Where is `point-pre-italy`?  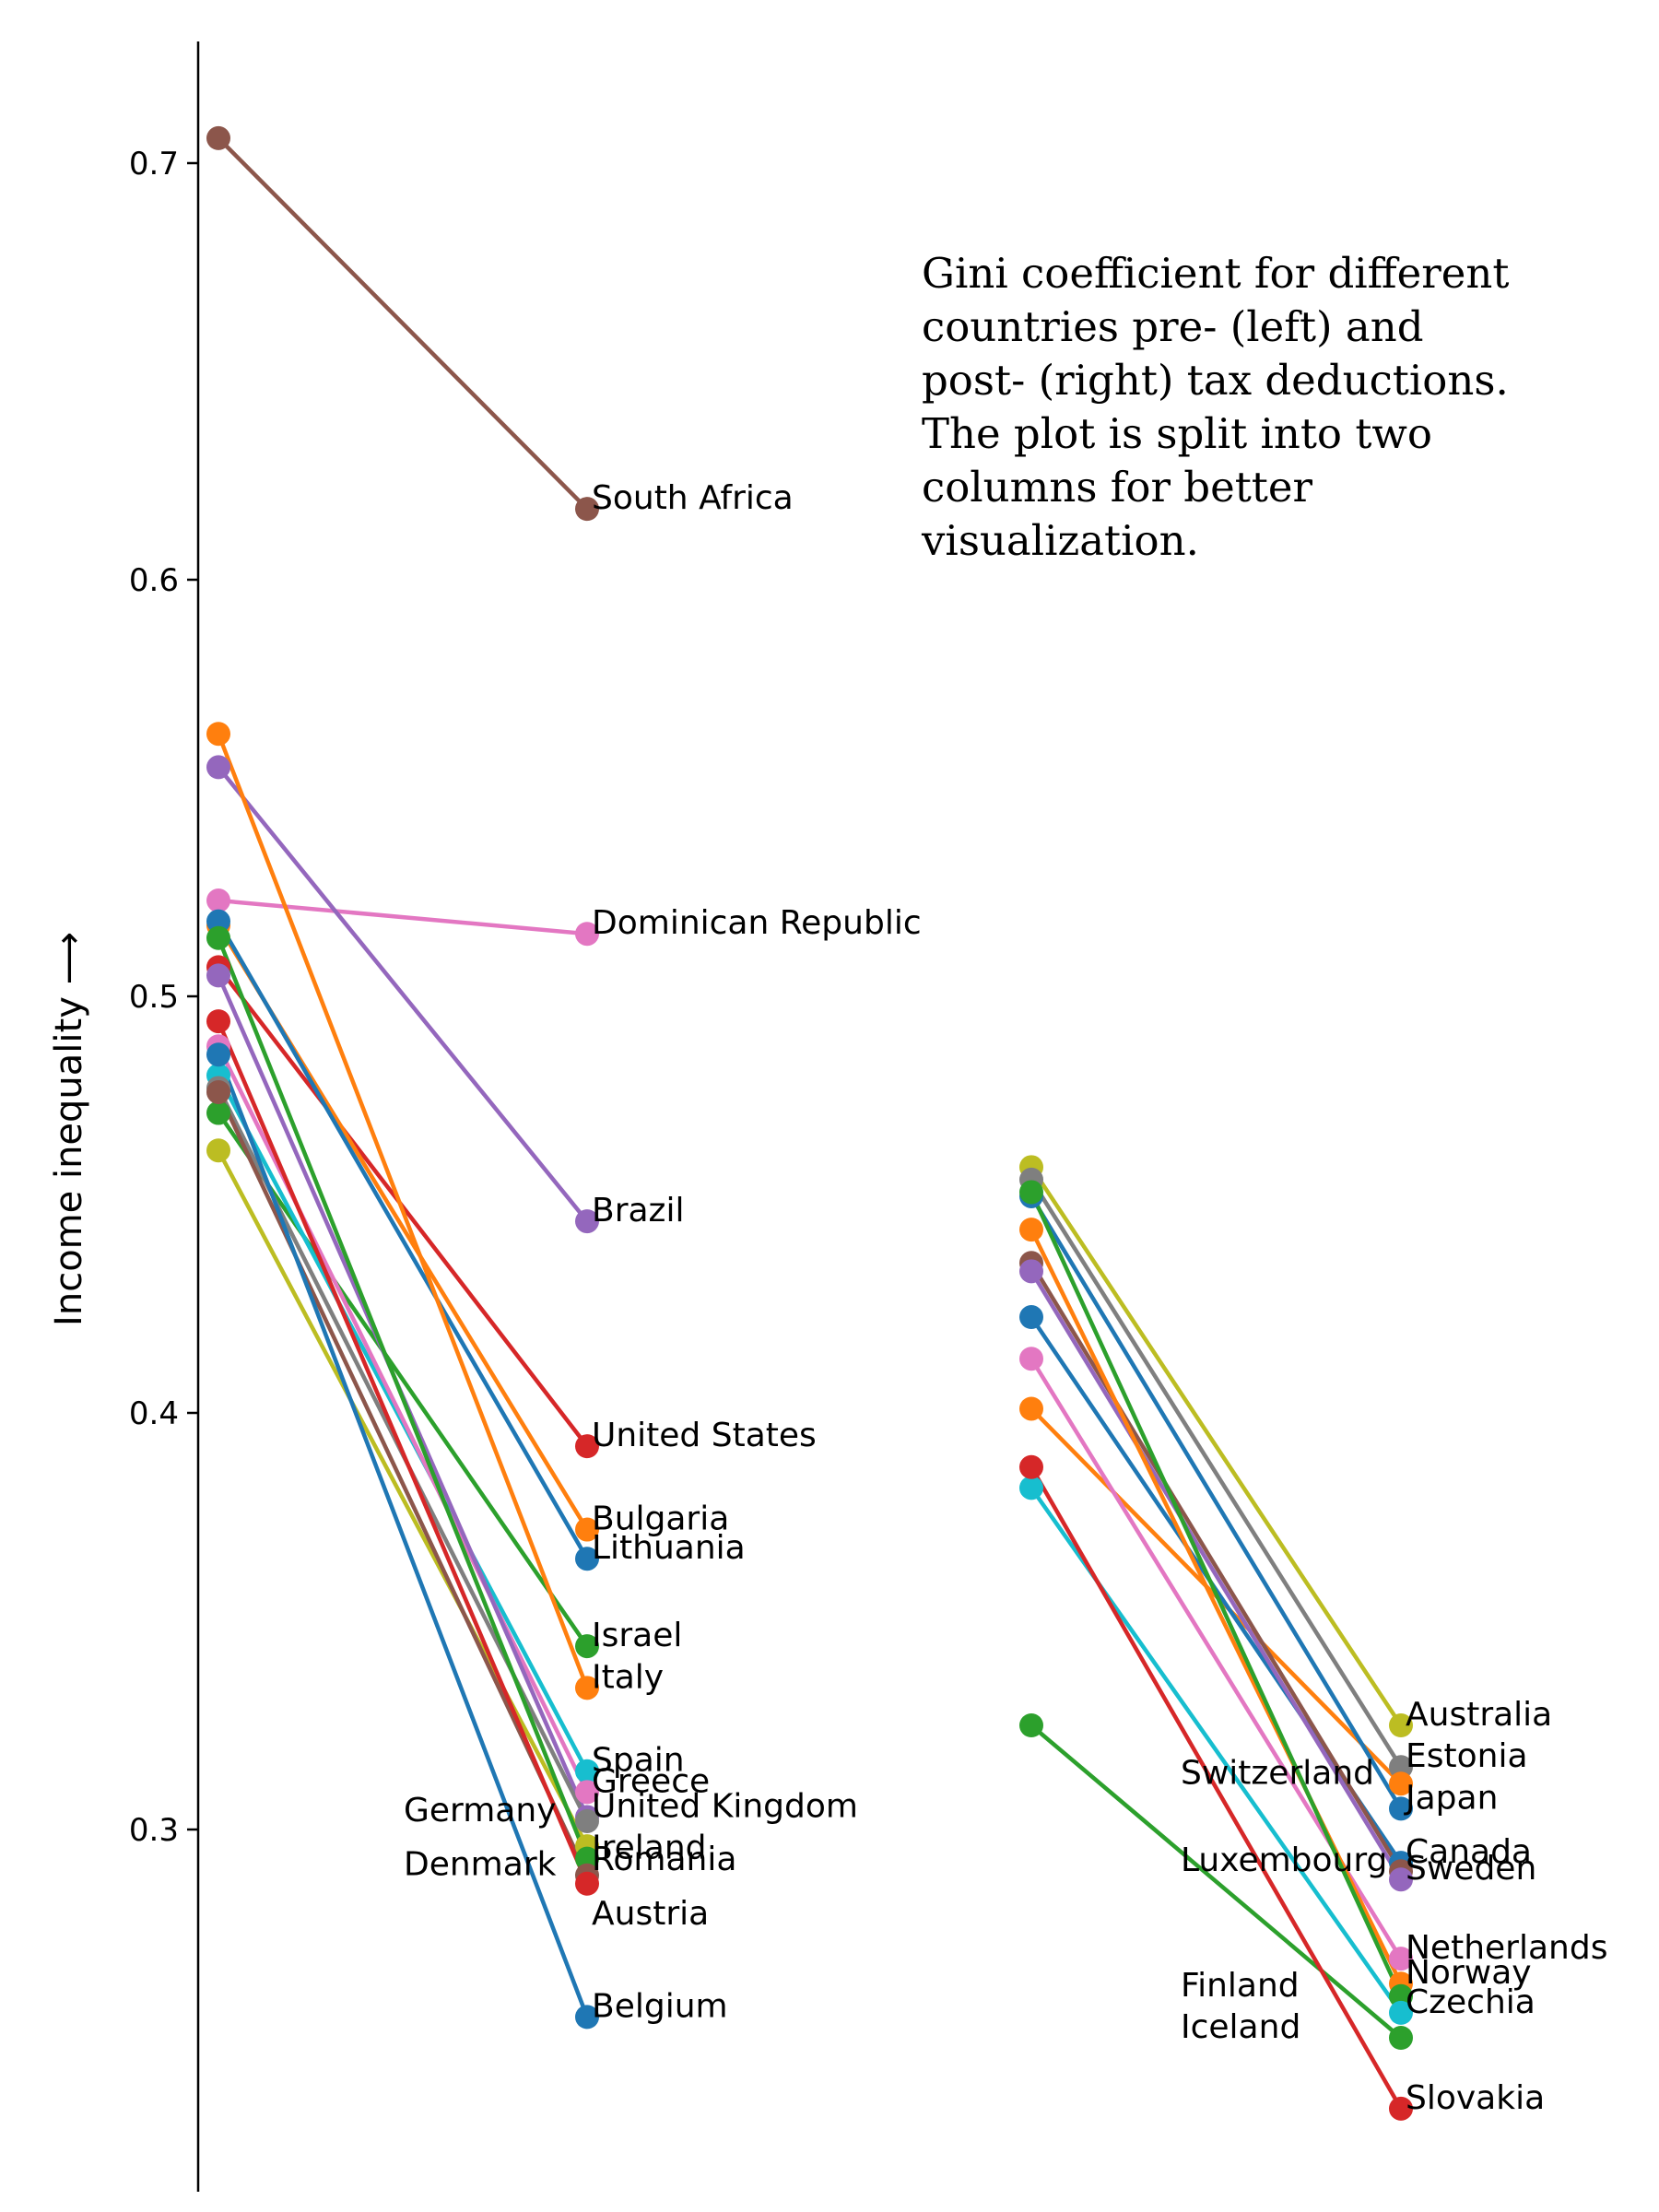
point-pre-italy is located at coordinates (218, 734).